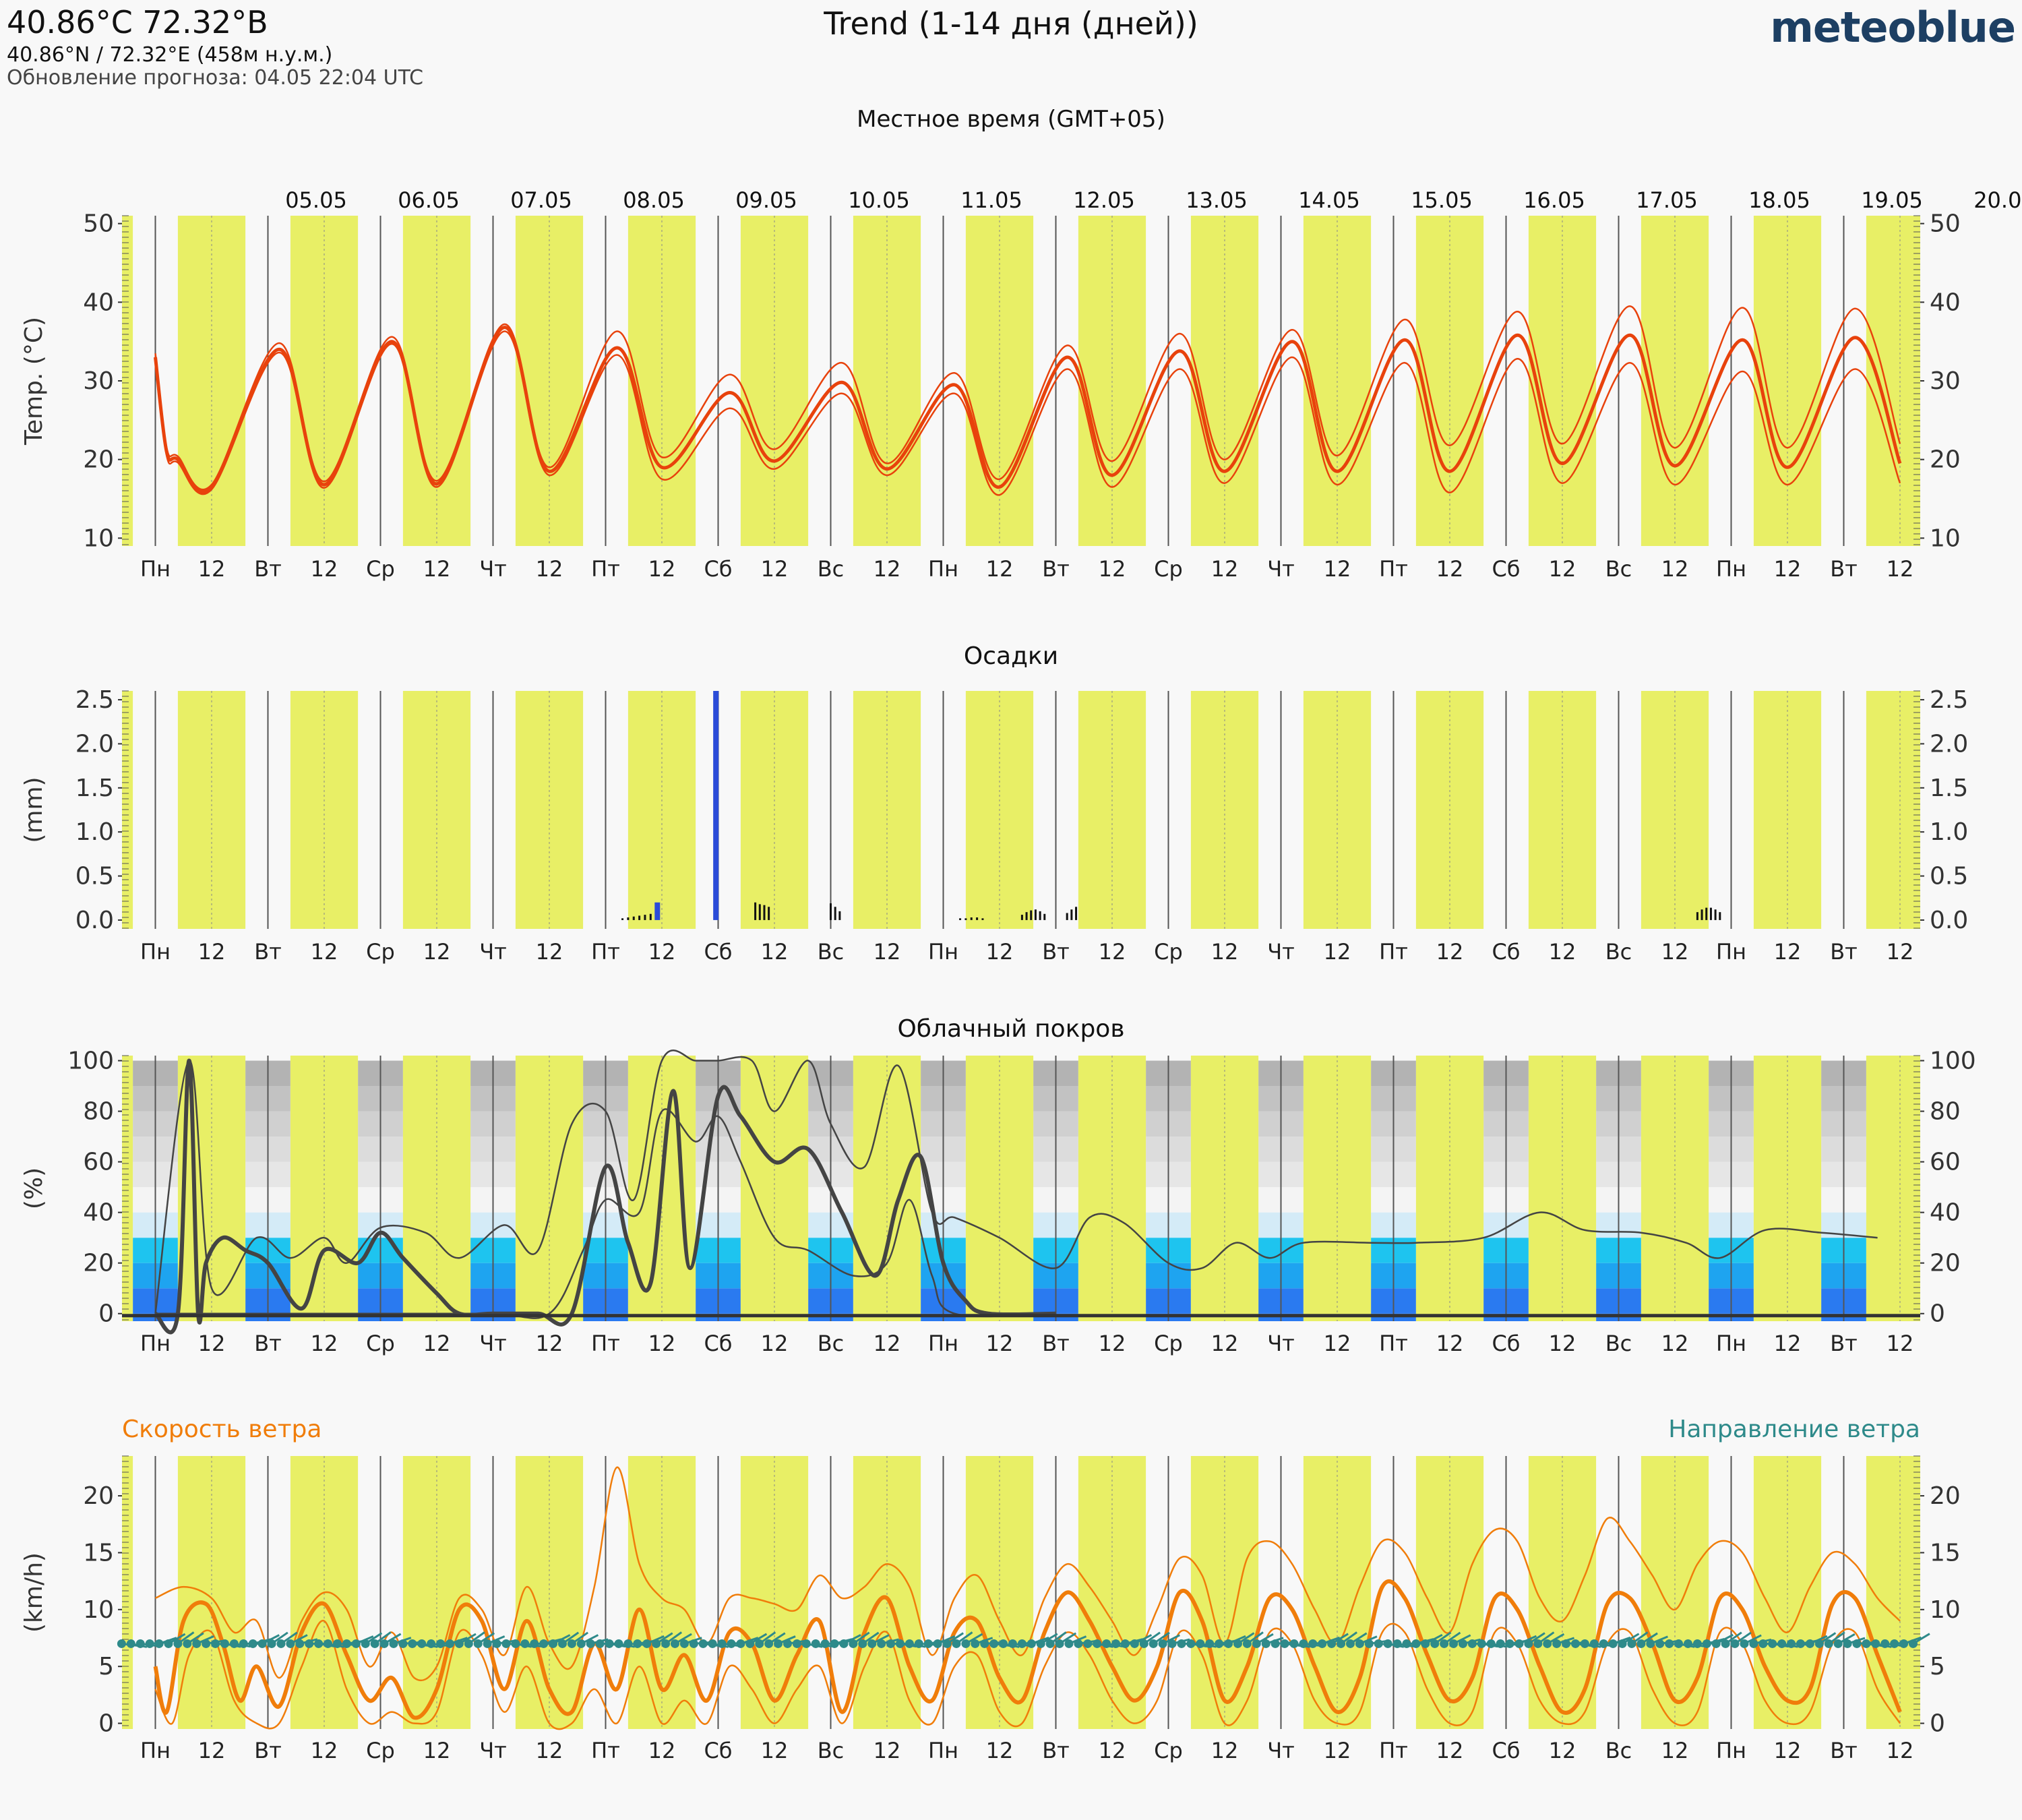 The width and height of the screenshot is (2022, 1820). Describe the element at coordinates (1011, 23) in the screenshot. I see `page-title: Trend (1-14 дня (дней))` at that location.